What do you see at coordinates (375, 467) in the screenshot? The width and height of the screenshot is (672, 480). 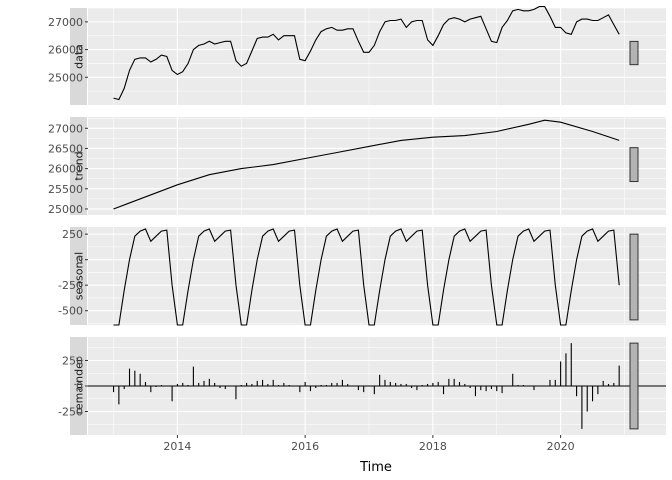 I see `x-axis-title: Time` at bounding box center [375, 467].